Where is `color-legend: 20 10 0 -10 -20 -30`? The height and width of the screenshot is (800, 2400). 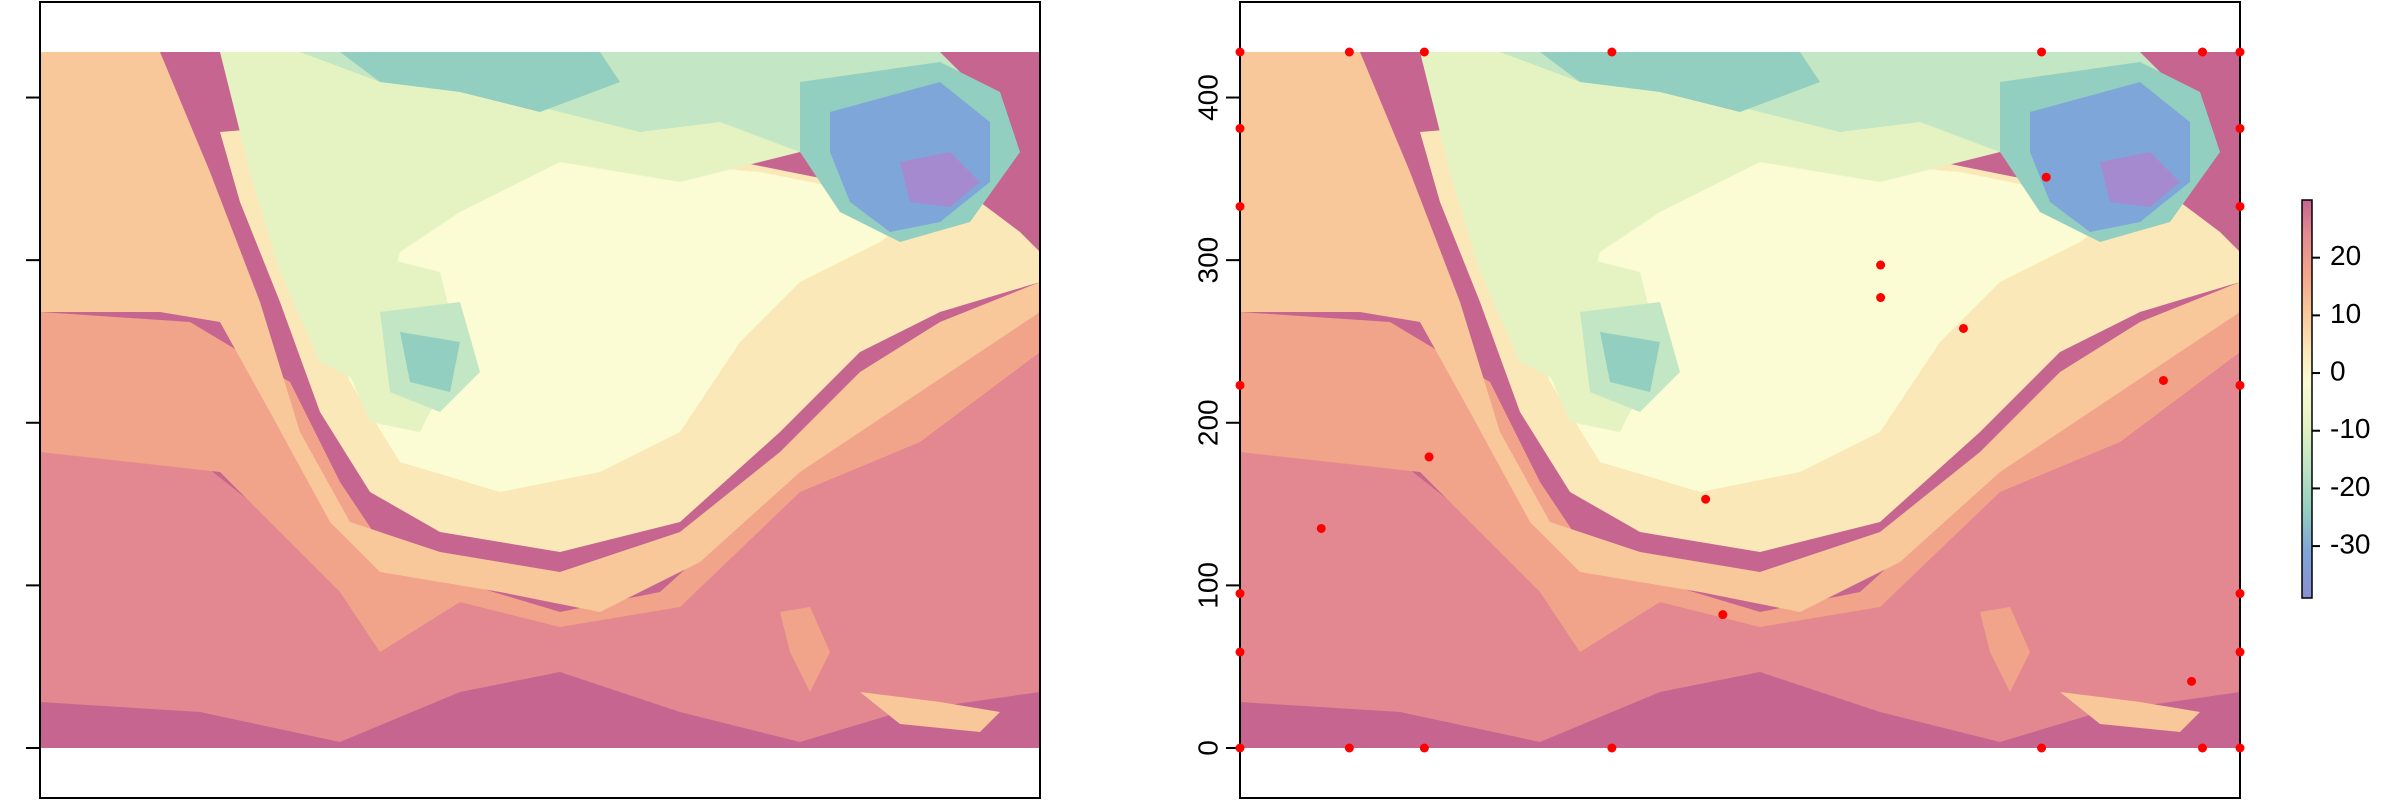
color-legend: 20 10 0 -10 -20 -30 is located at coordinates (2335, 399).